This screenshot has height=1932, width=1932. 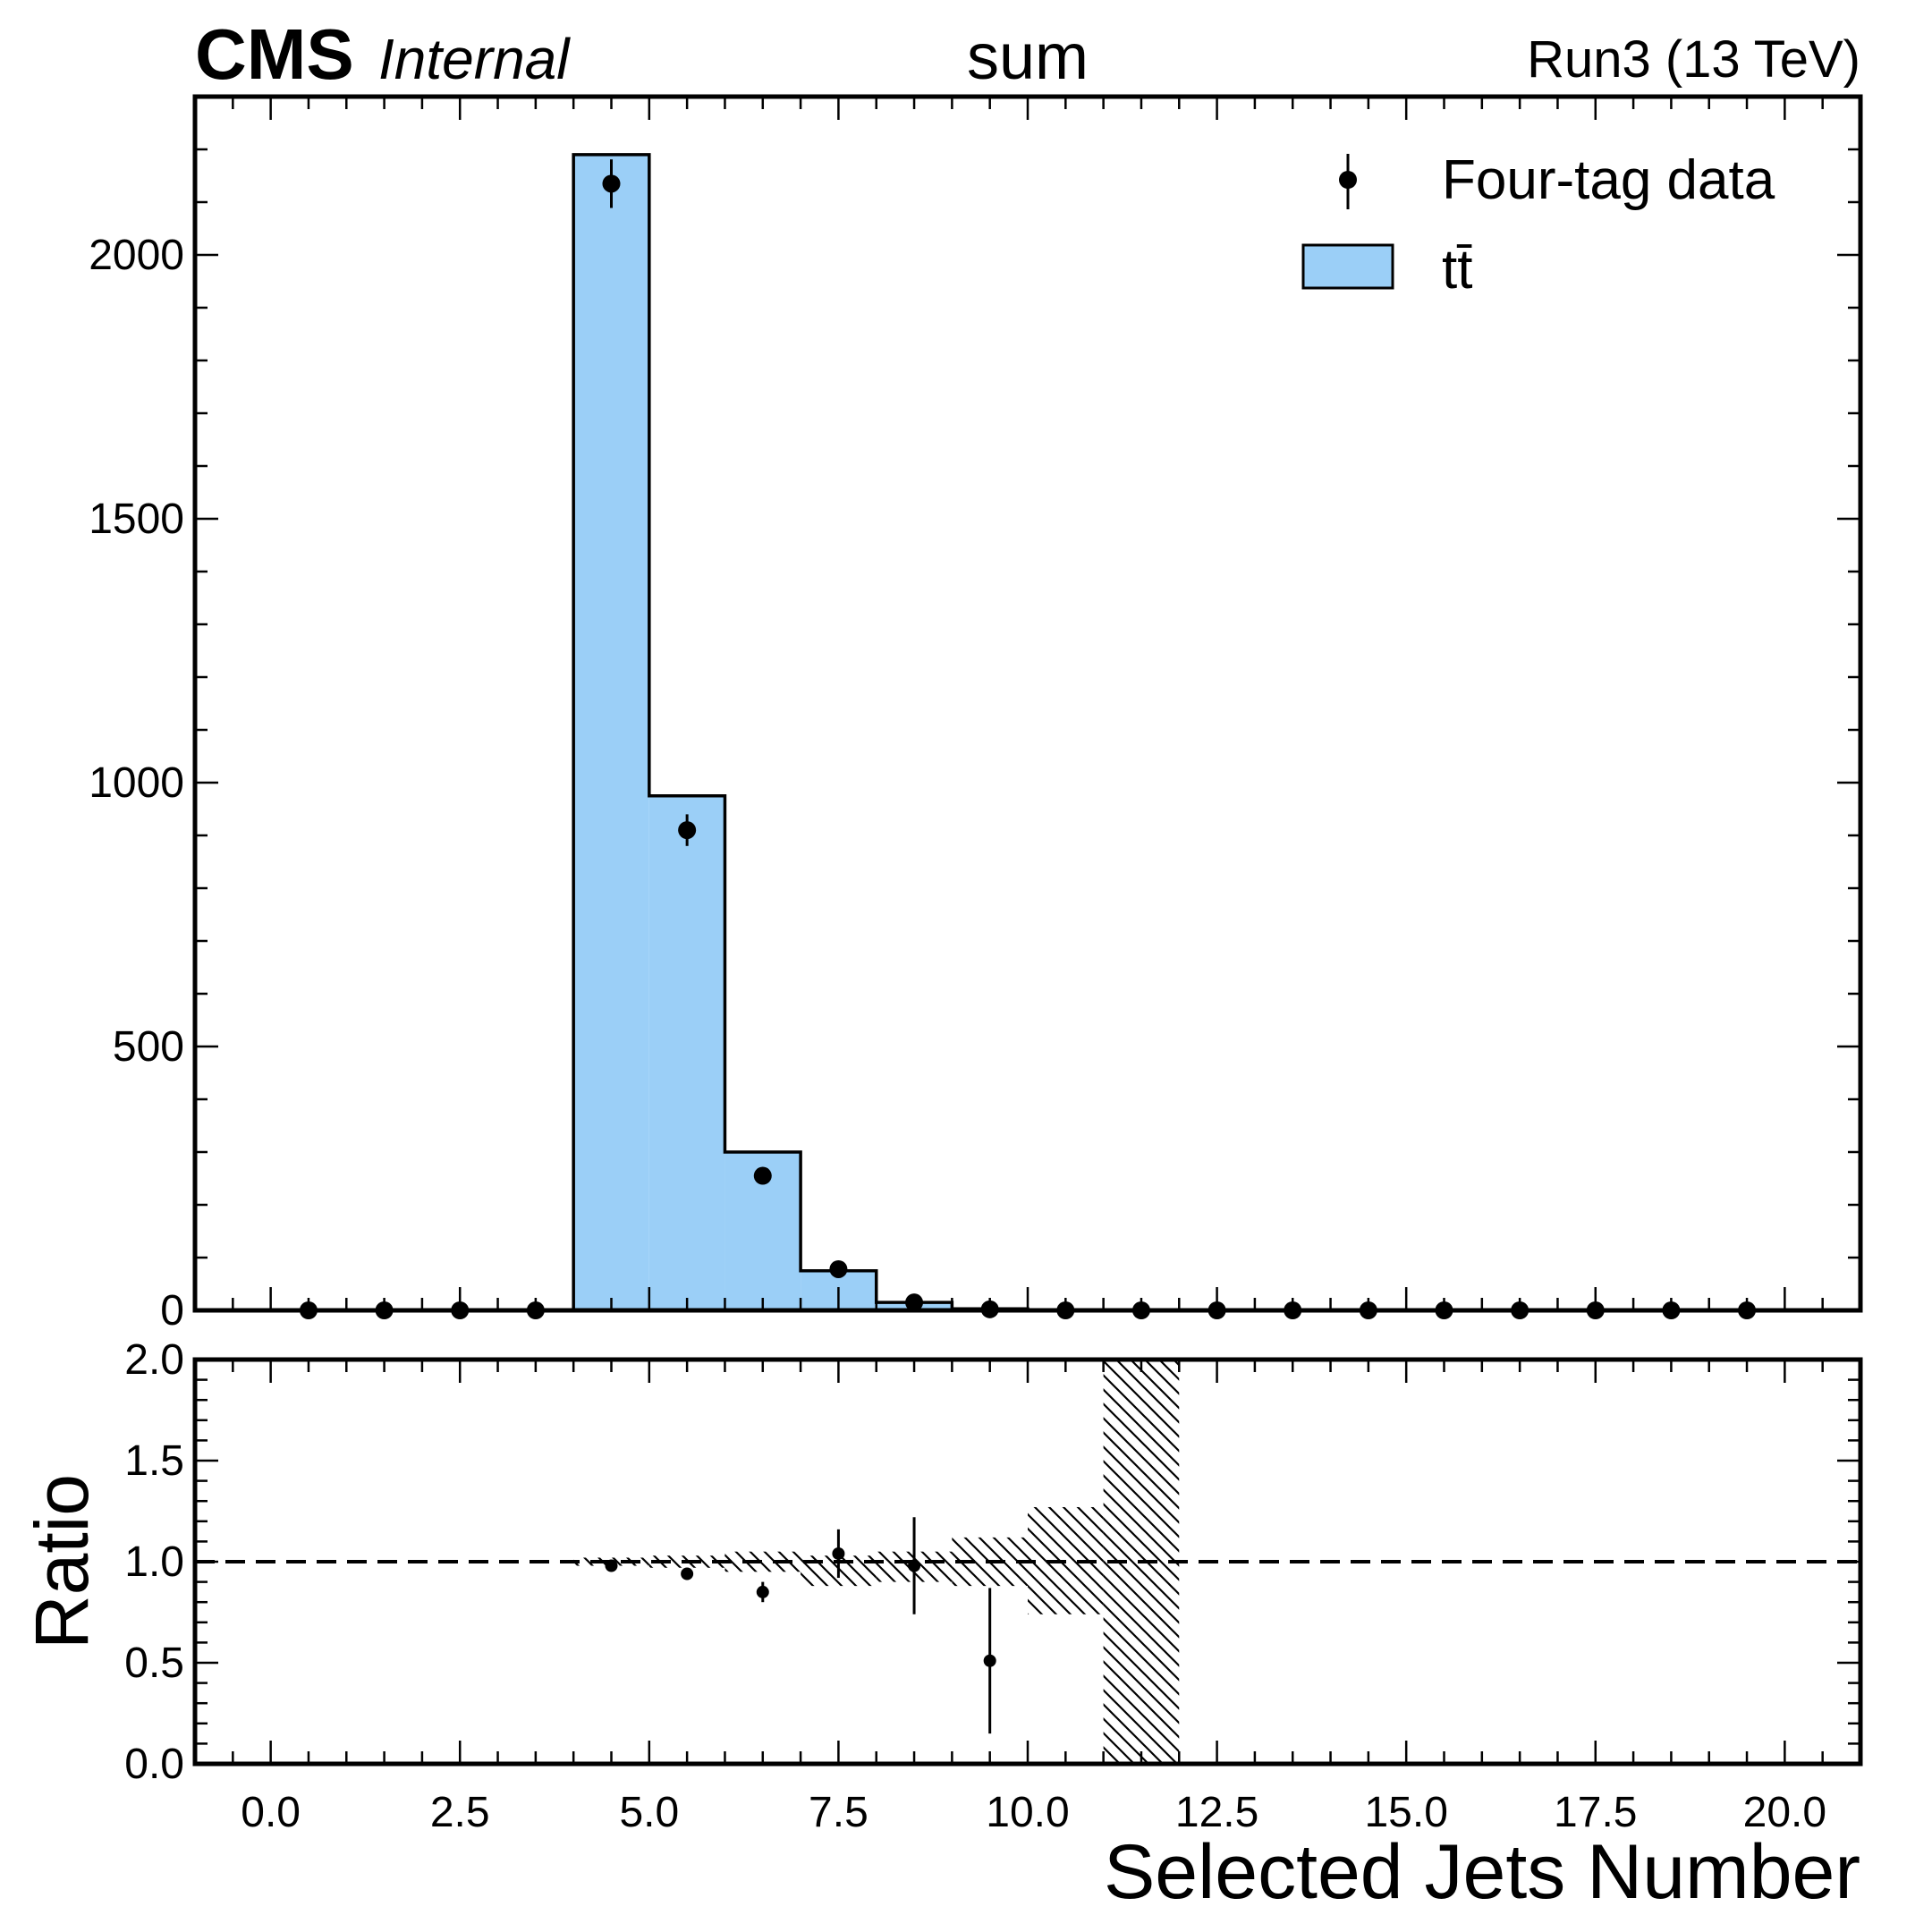 I want to click on x-tick-label-7: 17.5, so click(x=1595, y=1812).